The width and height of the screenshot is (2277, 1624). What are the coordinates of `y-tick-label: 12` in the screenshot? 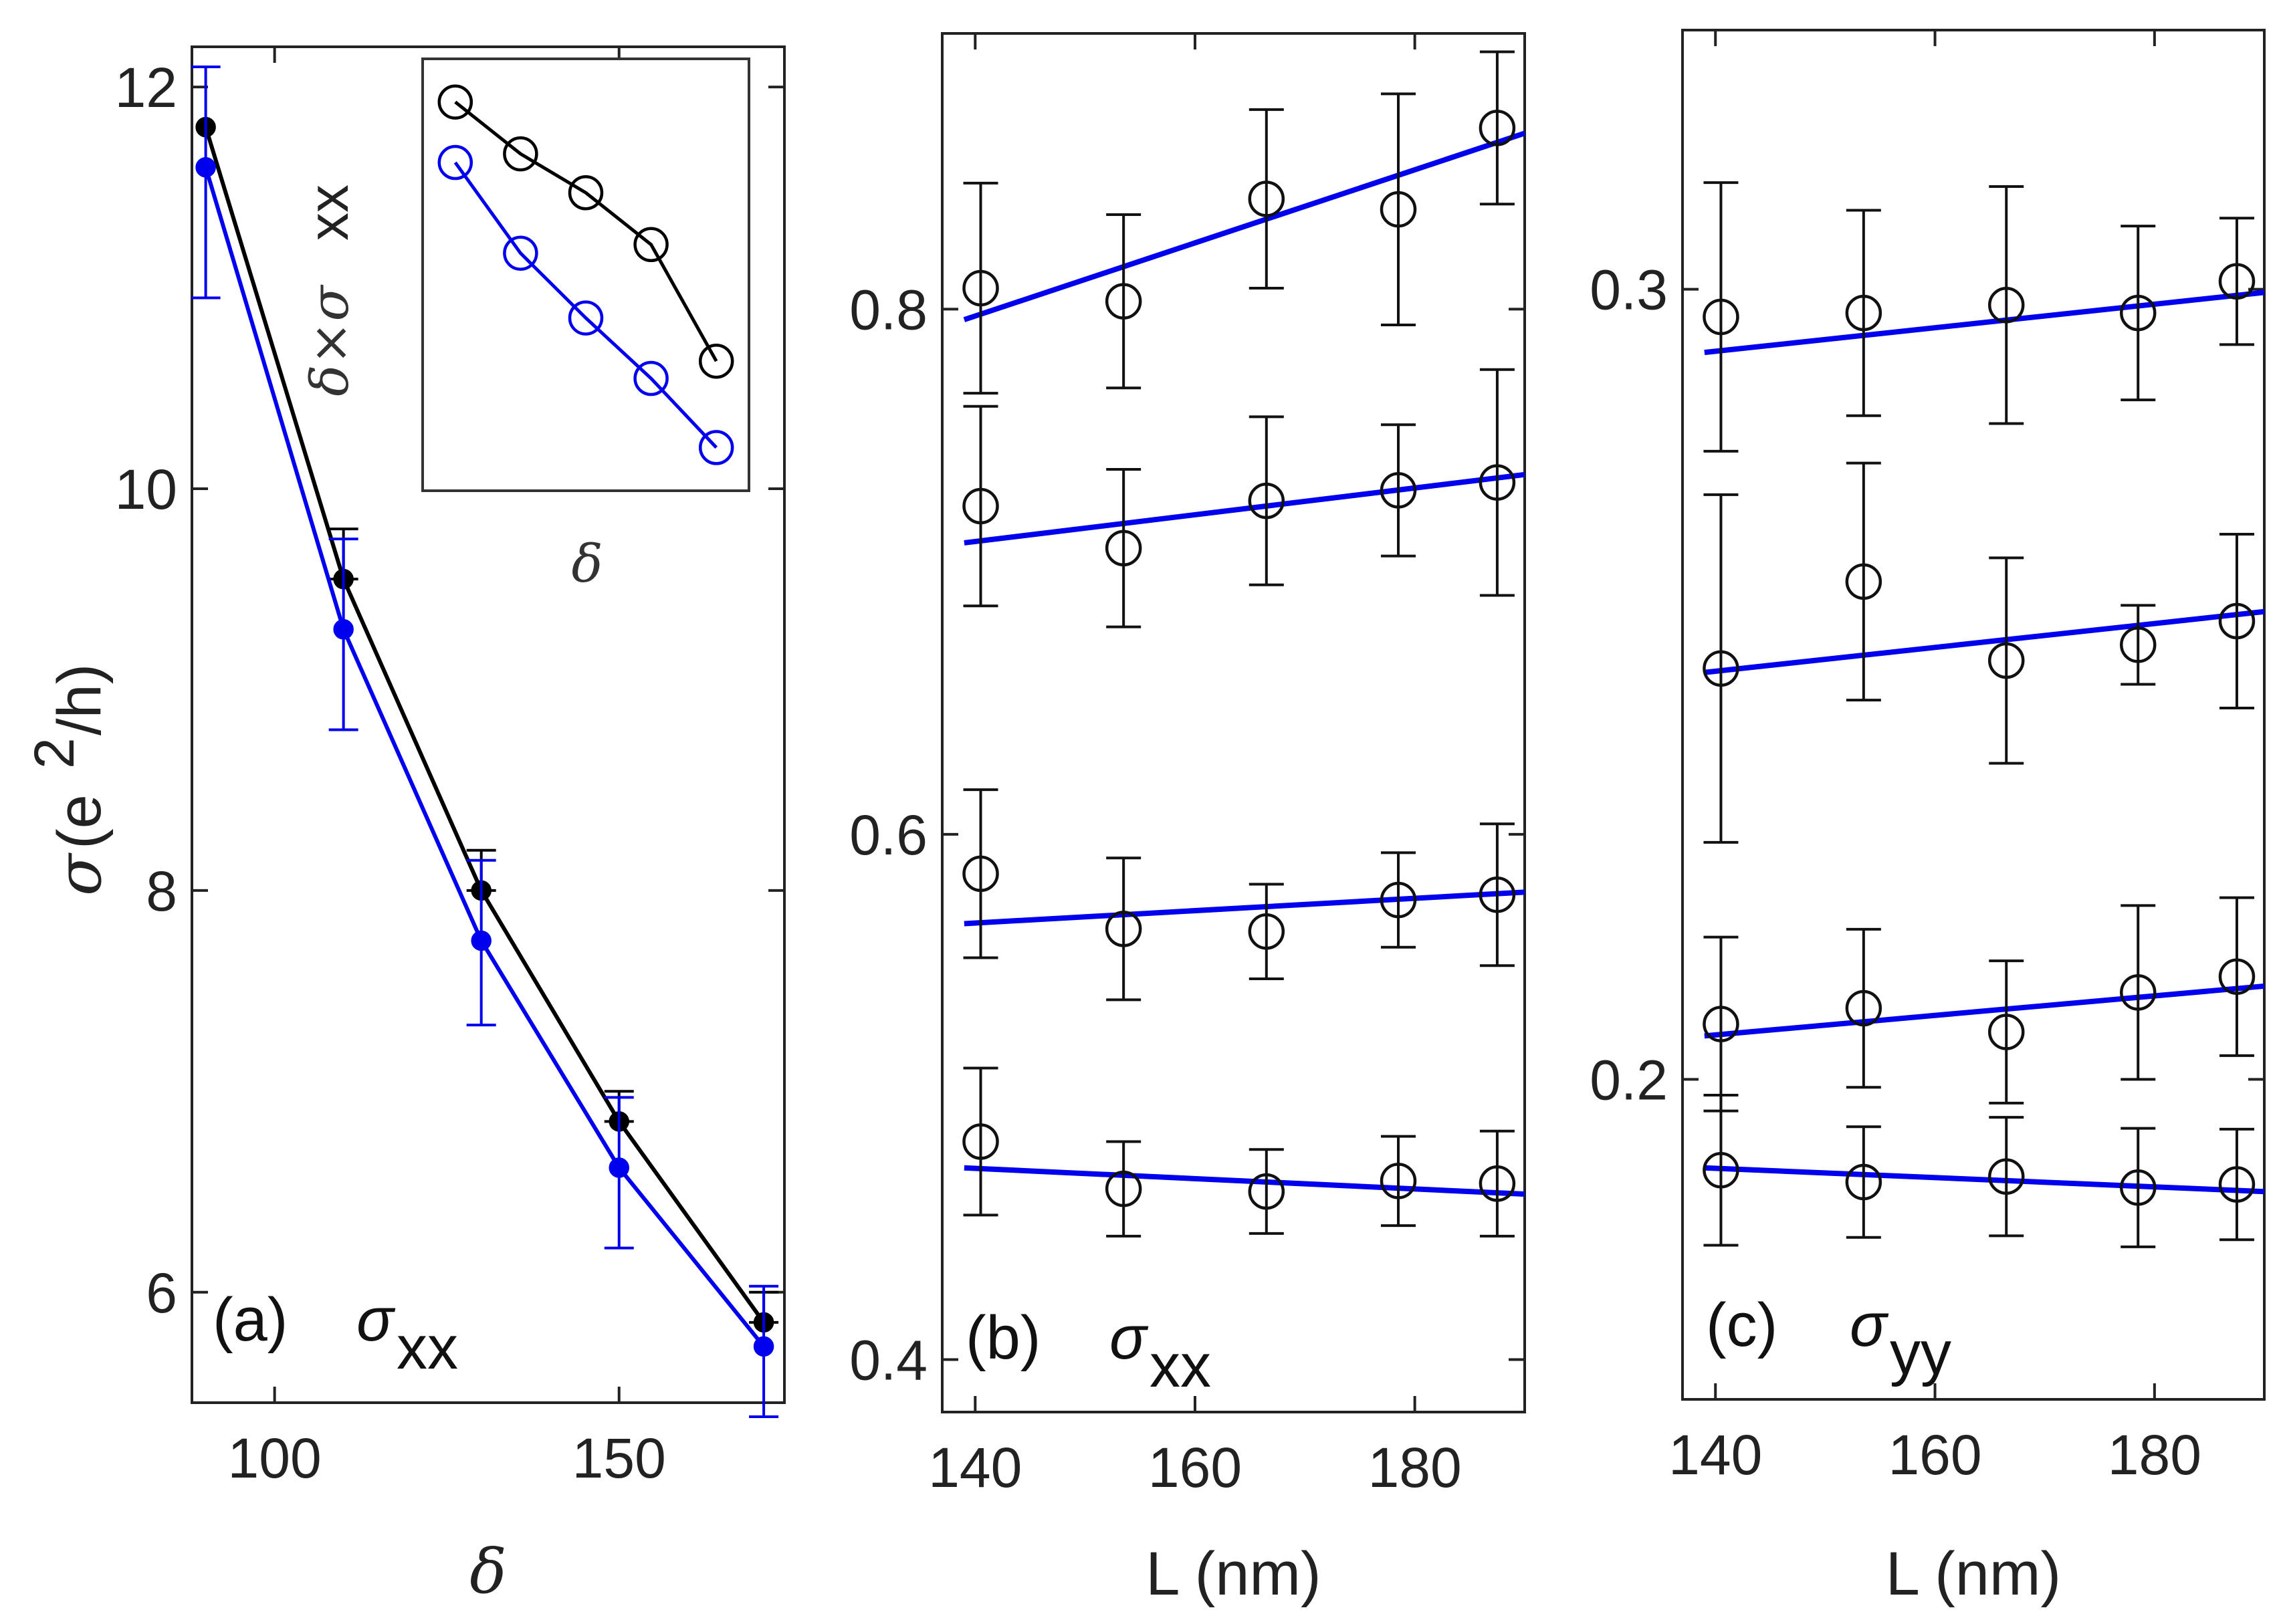 It's located at (146, 87).